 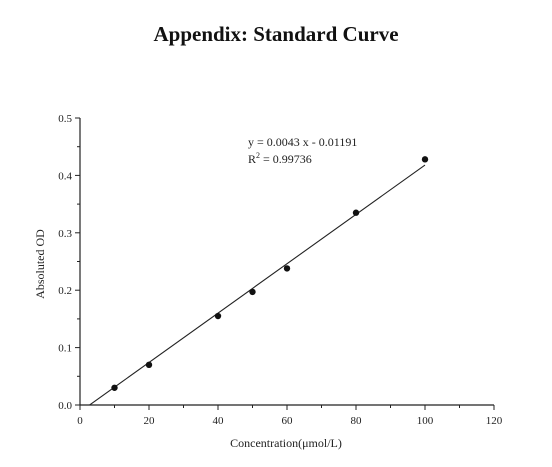 What do you see at coordinates (288, 421) in the screenshot?
I see `x-tick-label: 60` at bounding box center [288, 421].